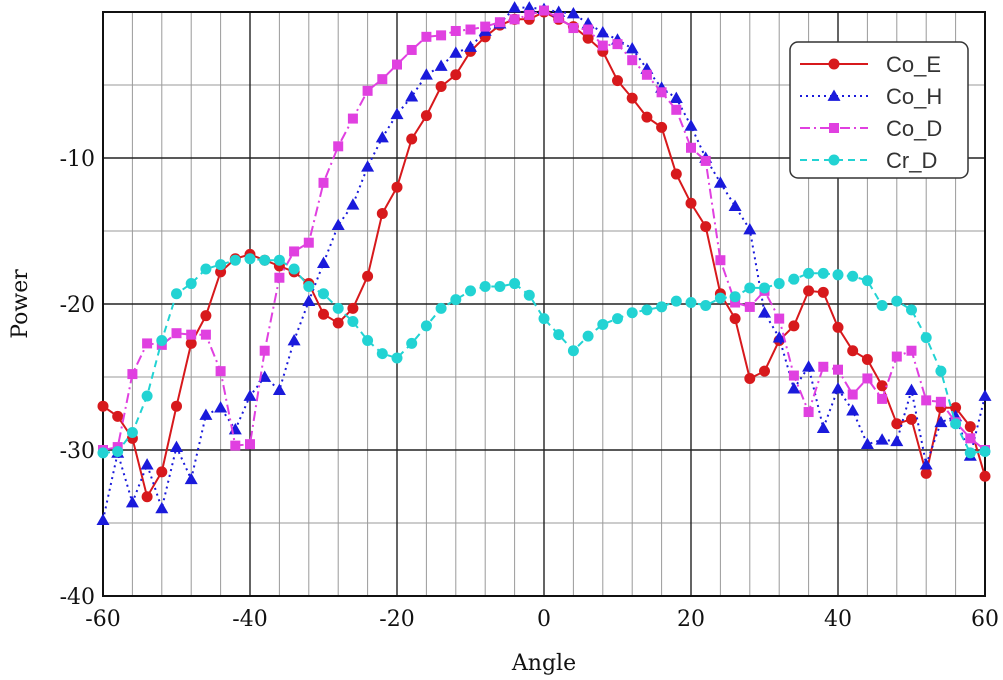 This screenshot has width=1003, height=680. Describe the element at coordinates (102, 619) in the screenshot. I see `x-tick-label: -60` at that location.